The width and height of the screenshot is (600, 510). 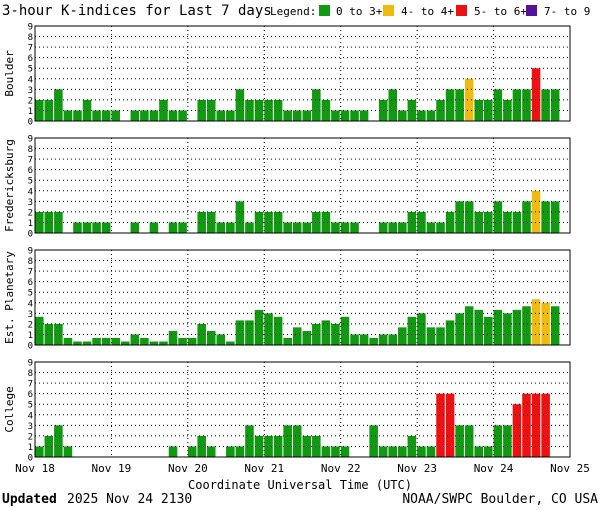 What do you see at coordinates (29, 499) in the screenshot?
I see `updated-label: Updated` at bounding box center [29, 499].